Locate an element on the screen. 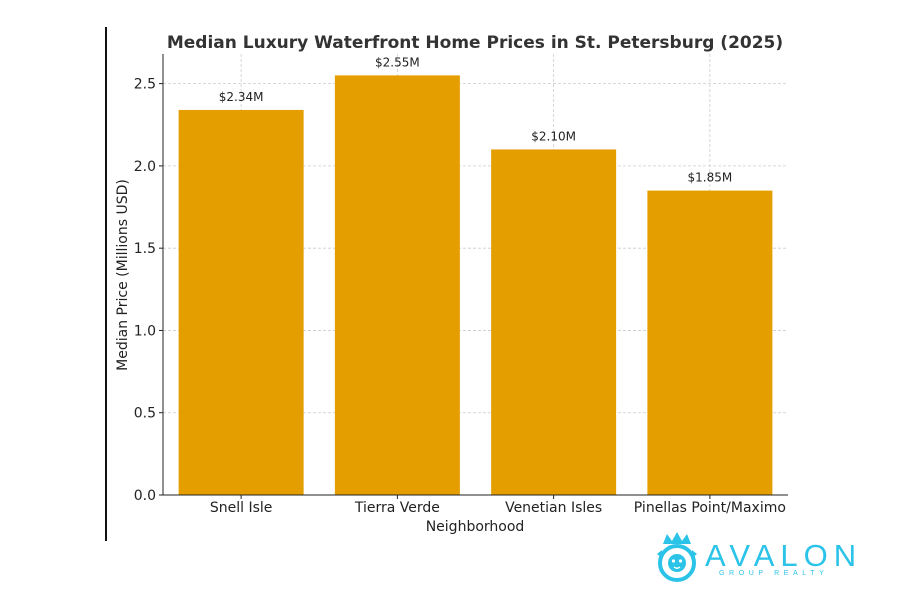 This screenshot has height=600, width=900. x-tick-label: Venetian Isles is located at coordinates (553, 508).